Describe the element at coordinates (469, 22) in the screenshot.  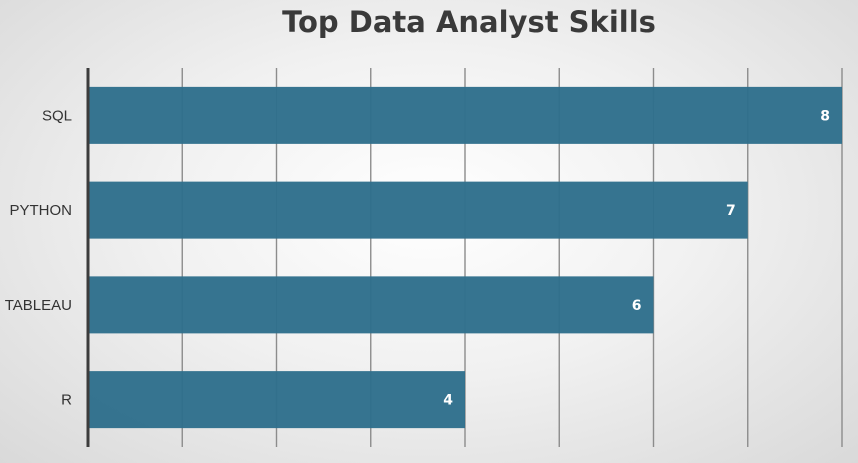
I see `chart-title: Top Data Analyst Skills` at that location.